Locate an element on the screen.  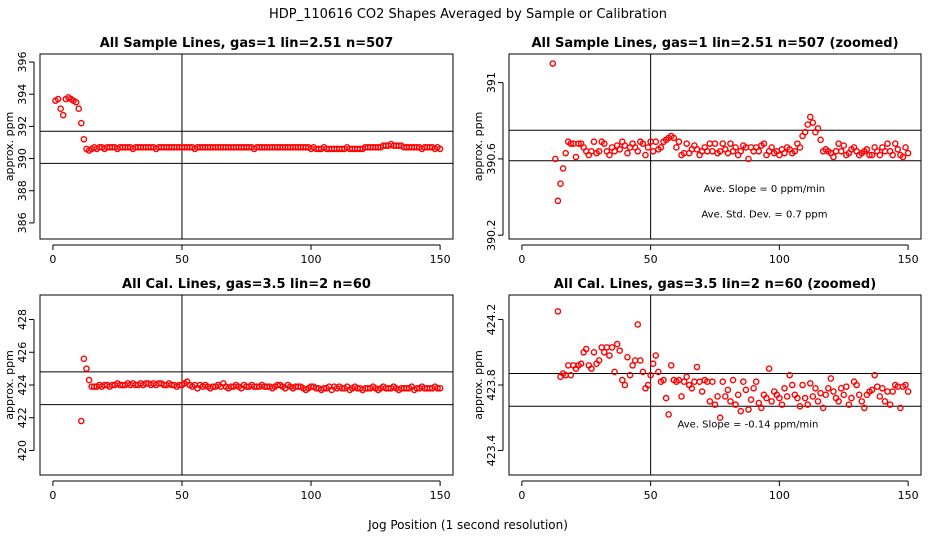
x-tick-label: 100 is located at coordinates (779, 259).